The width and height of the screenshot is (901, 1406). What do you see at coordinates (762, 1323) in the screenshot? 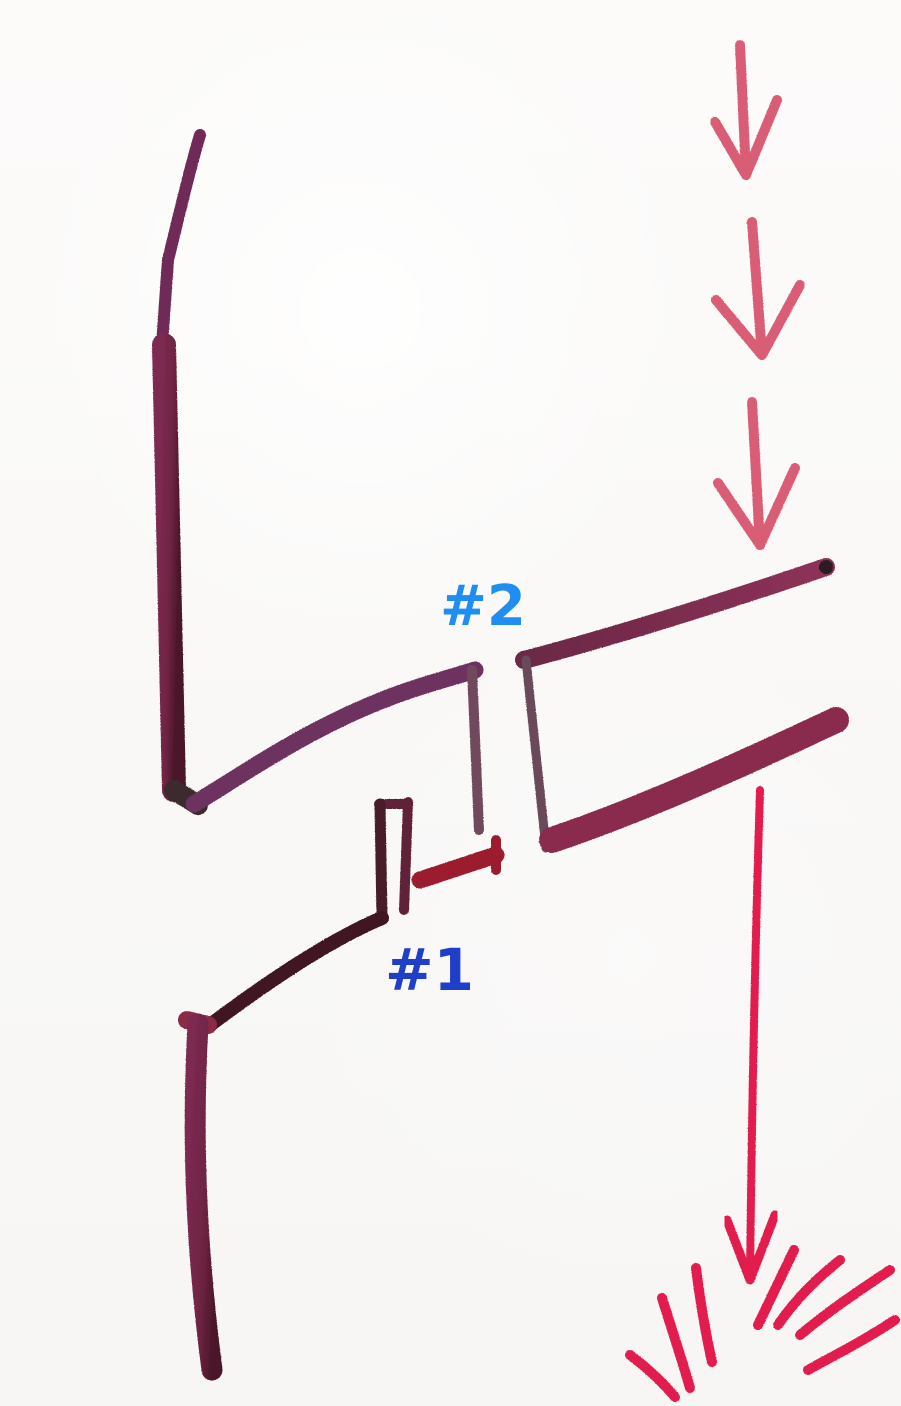
I see `impact-burst-icon` at bounding box center [762, 1323].